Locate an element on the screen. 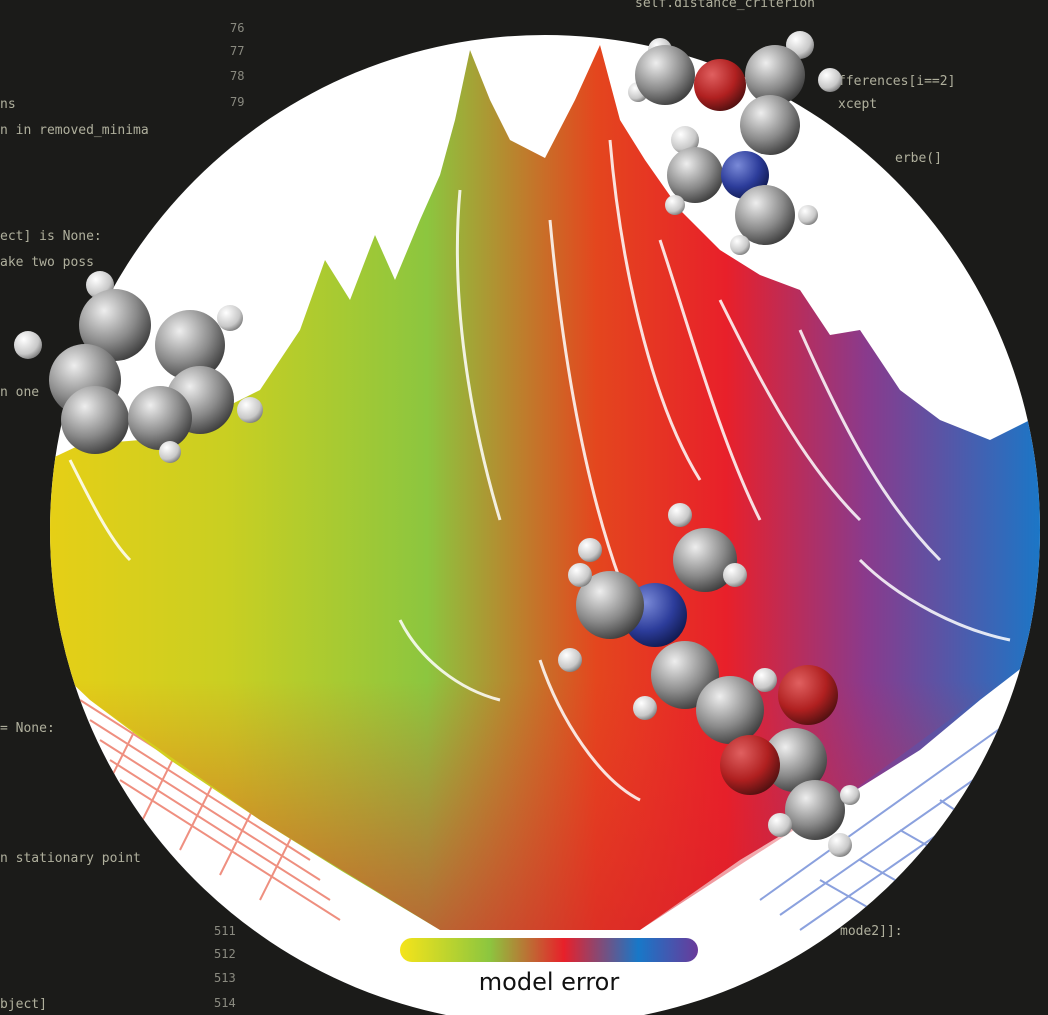 This screenshot has width=1048, height=1015. molecule-left is located at coordinates (138, 367).